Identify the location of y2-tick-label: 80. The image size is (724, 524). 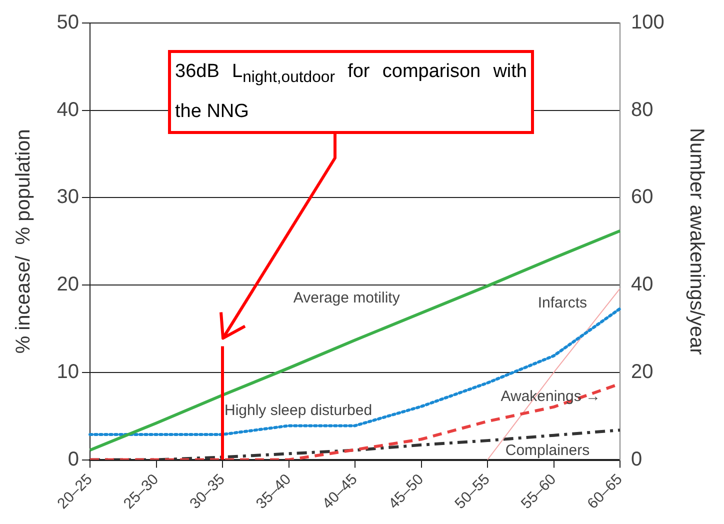
(642, 109).